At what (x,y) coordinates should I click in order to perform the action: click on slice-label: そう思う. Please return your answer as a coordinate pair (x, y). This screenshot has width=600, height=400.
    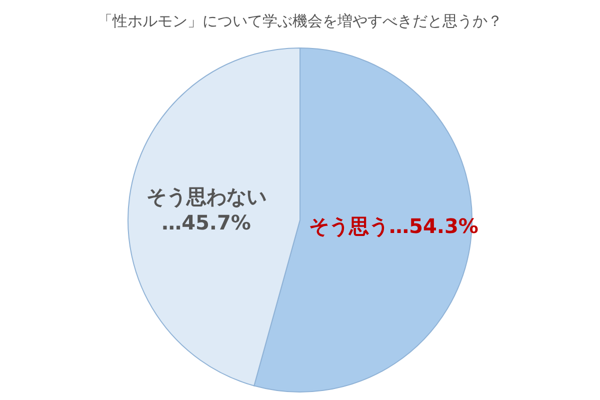
    Looking at the image, I should click on (349, 226).